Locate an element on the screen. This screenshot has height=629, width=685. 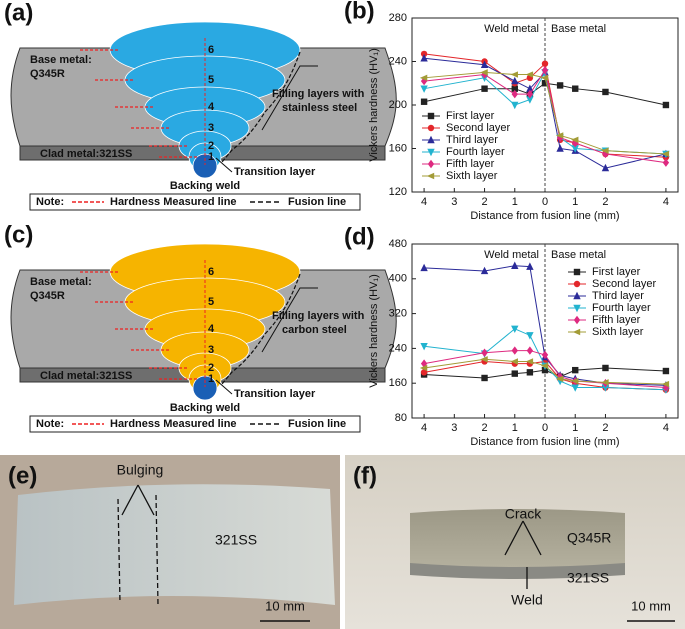
ring is located at coordinates (174, 544).